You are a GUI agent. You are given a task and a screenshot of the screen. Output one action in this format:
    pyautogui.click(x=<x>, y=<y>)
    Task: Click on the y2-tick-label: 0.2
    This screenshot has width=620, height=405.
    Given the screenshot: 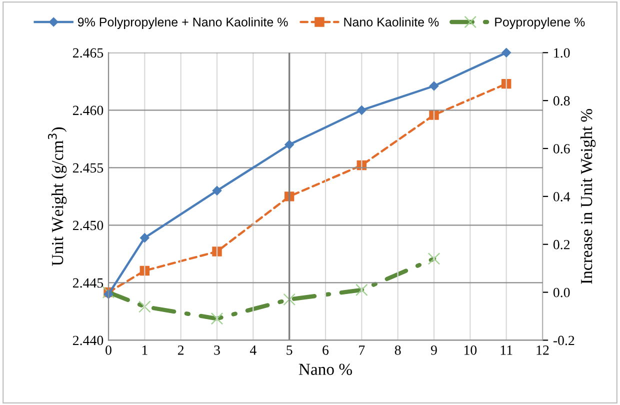 What is the action you would take?
    pyautogui.click(x=561, y=245)
    